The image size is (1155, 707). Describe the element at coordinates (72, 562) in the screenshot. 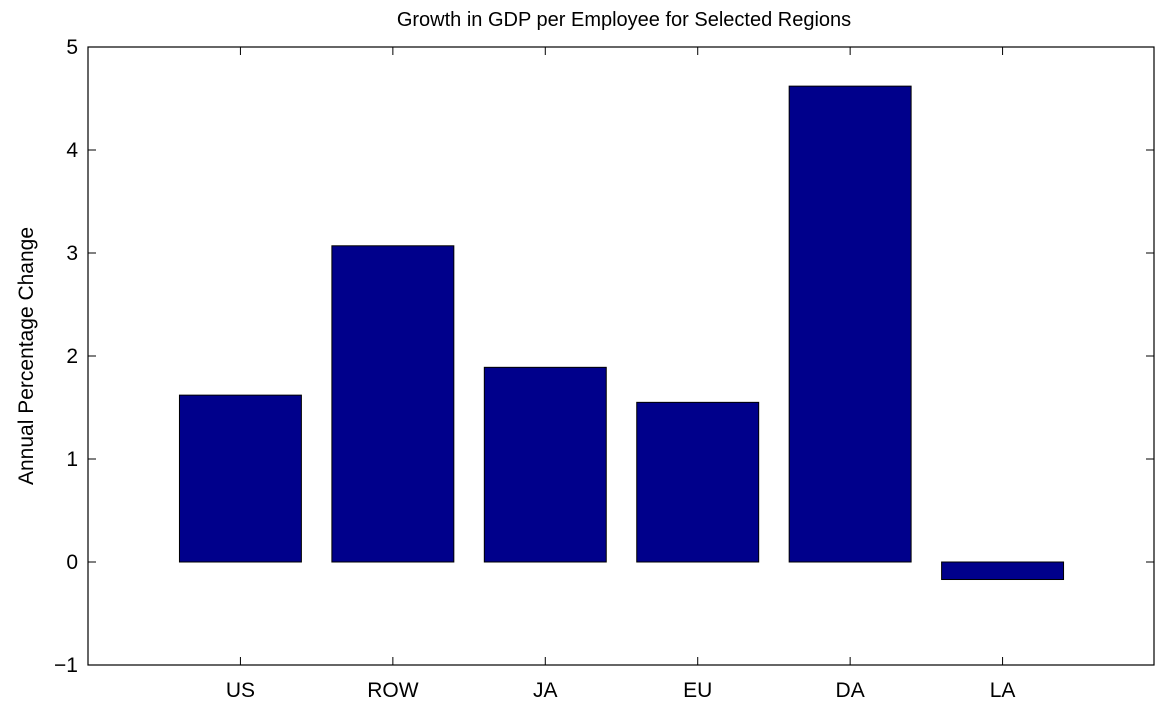

I see `y-tick-label-1: 0` at that location.